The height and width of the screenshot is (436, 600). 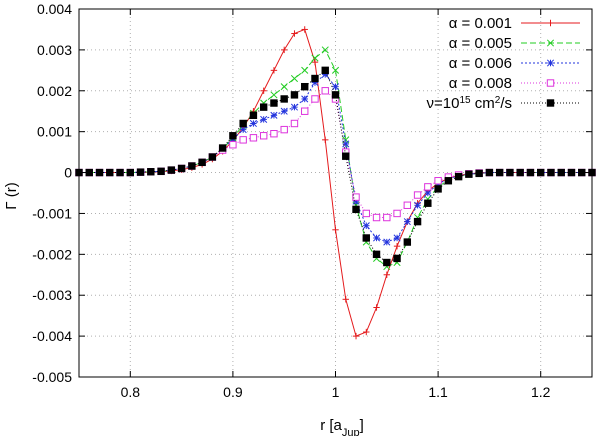 I want to click on legend-label-main: ν=10, so click(x=443, y=103).